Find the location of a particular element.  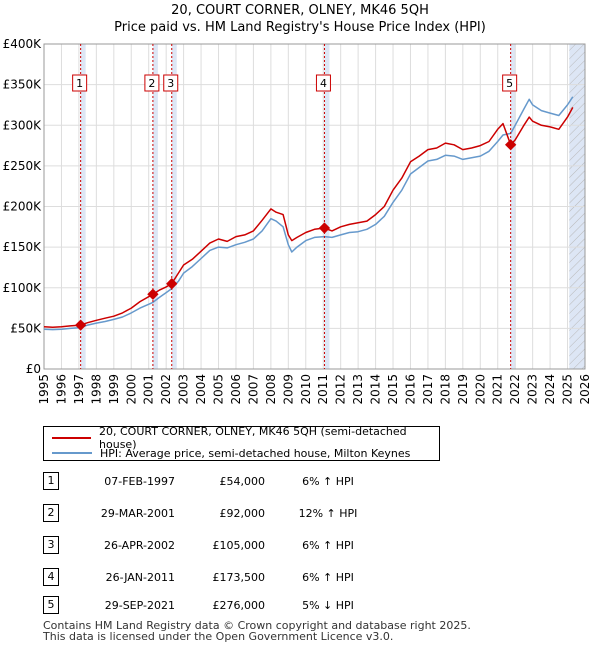

sale-number-badge: 2 is located at coordinates (51, 513).